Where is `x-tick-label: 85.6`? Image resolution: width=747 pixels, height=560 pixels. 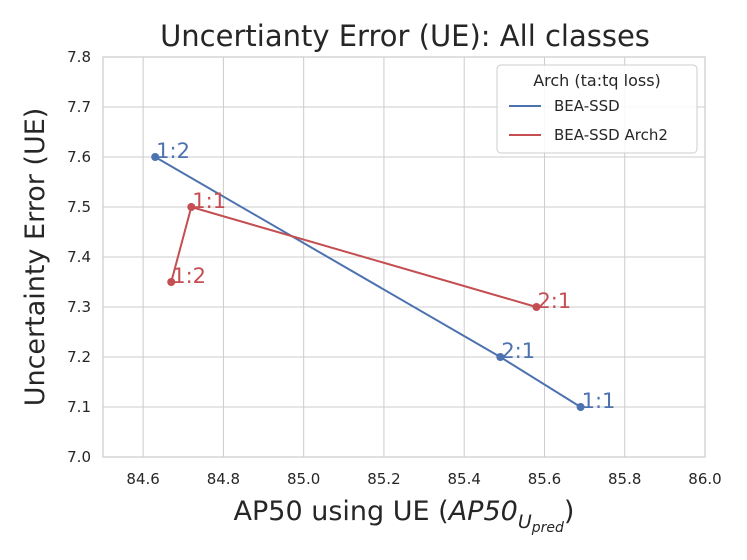 x-tick-label: 85.6 is located at coordinates (544, 479).